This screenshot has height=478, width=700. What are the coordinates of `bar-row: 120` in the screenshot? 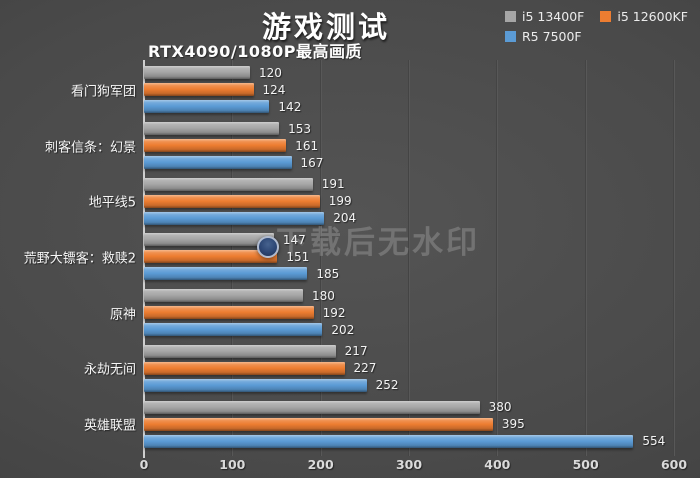 It's located at (409, 72).